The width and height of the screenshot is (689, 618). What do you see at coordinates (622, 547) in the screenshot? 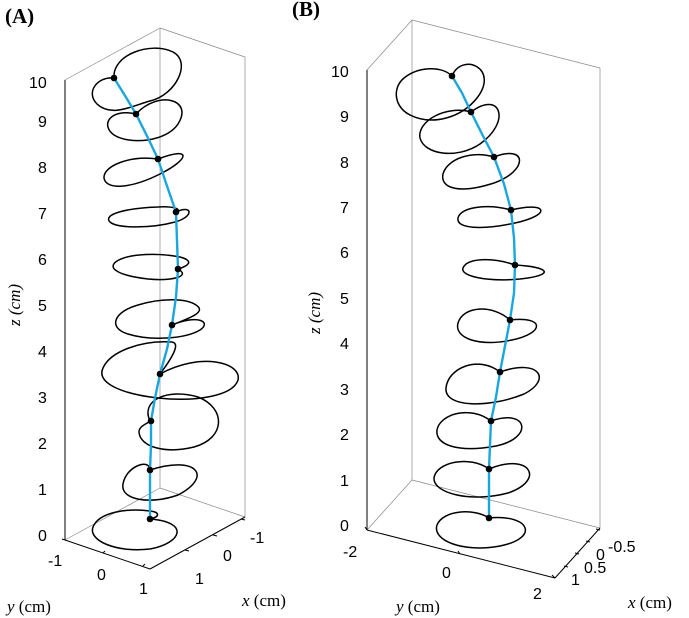
I see `x-tick-neg05: -0.5` at bounding box center [622, 547].